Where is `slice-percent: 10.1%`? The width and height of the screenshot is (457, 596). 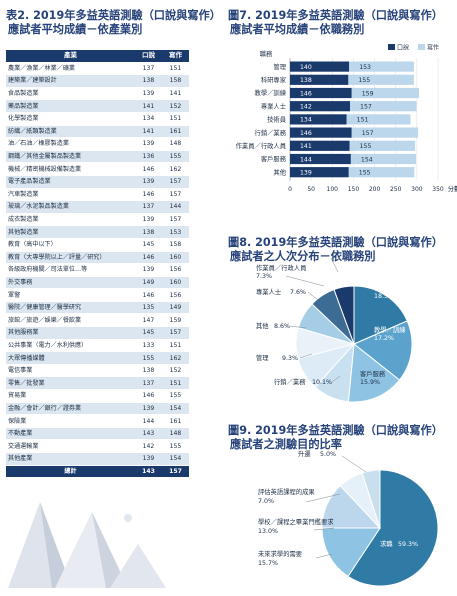
slice-percent: 10.1% is located at coordinates (322, 382).